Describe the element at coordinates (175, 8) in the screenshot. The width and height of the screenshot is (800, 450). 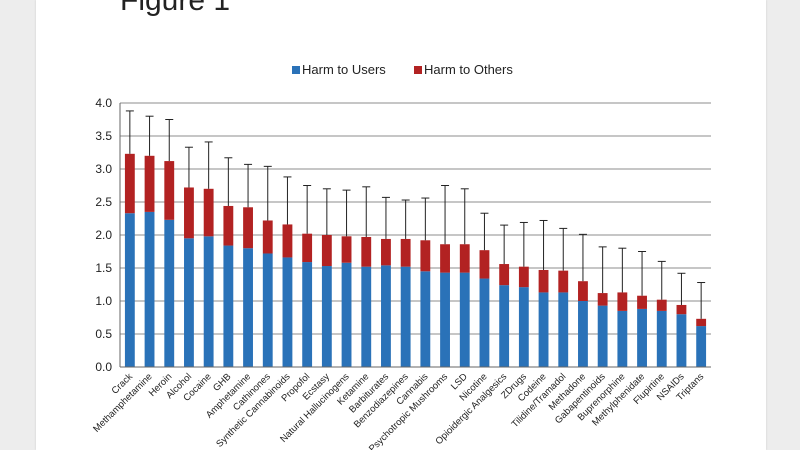
I see `figure-title: Figure 1` at that location.